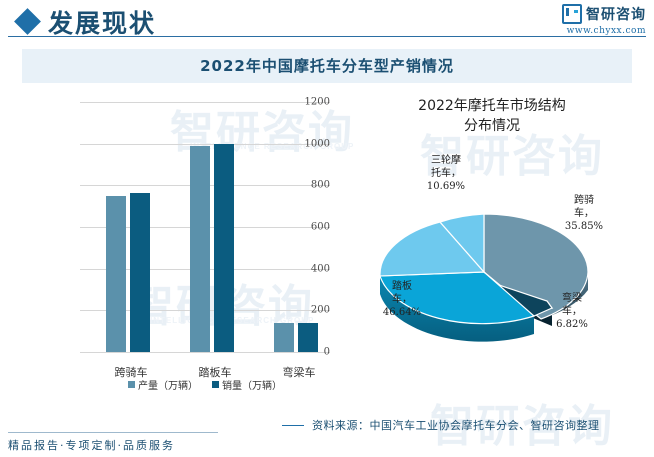  What do you see at coordinates (293, 425) in the screenshot?
I see `source-dash` at bounding box center [293, 425].